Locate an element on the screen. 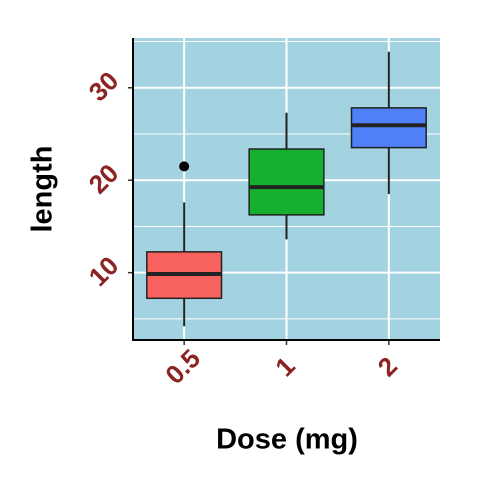  y-tick-label: 20 is located at coordinates (104, 179).